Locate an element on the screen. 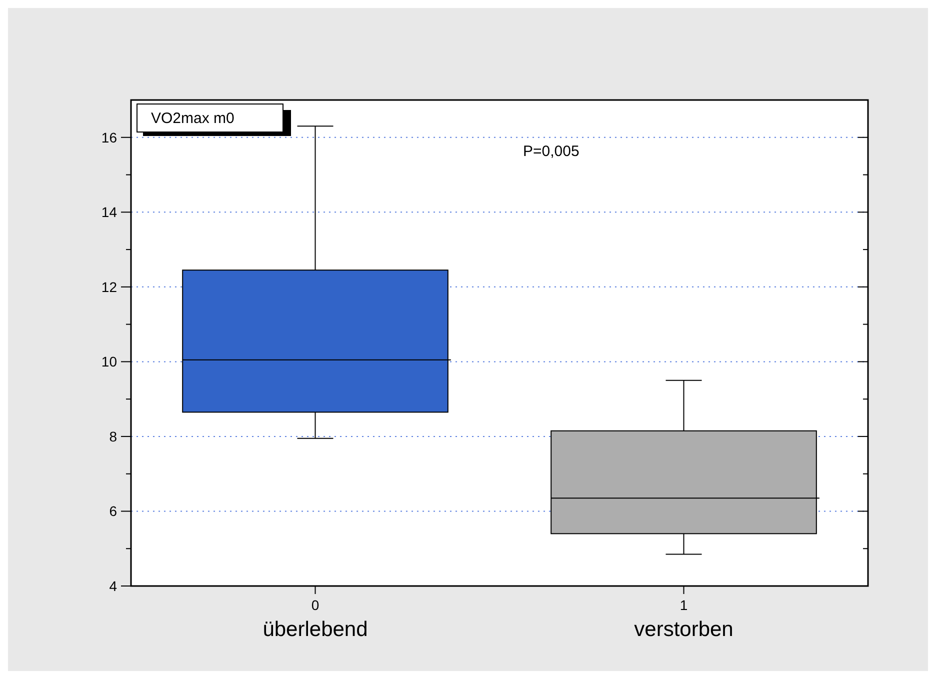 The height and width of the screenshot is (679, 936). y-tick-label: 4 is located at coordinates (113, 586).